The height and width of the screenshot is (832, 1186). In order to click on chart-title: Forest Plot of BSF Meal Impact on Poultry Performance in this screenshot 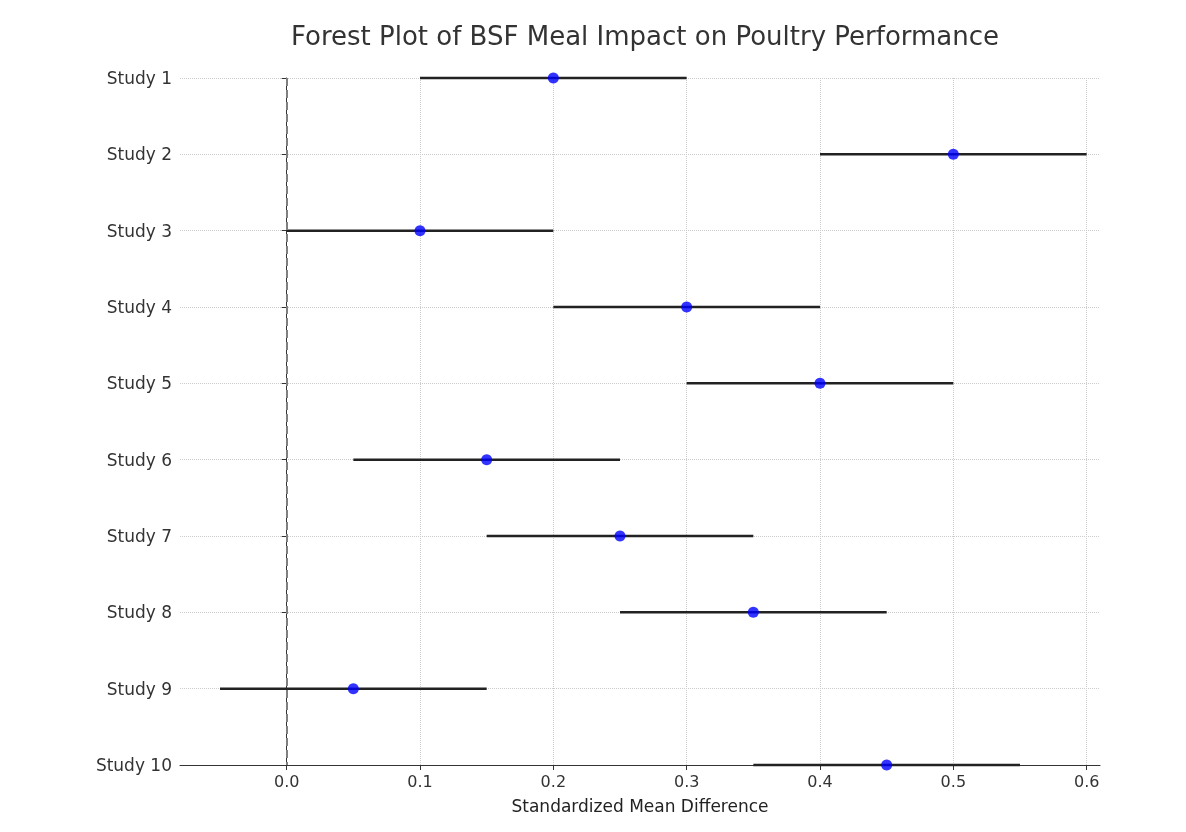, I will do `click(645, 36)`.